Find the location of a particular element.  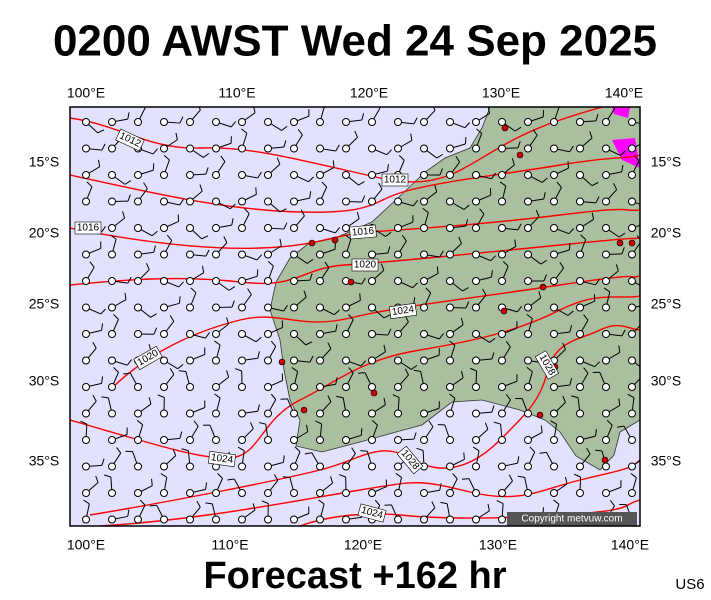

isobar-label-text: 1020 is located at coordinates (365, 265).